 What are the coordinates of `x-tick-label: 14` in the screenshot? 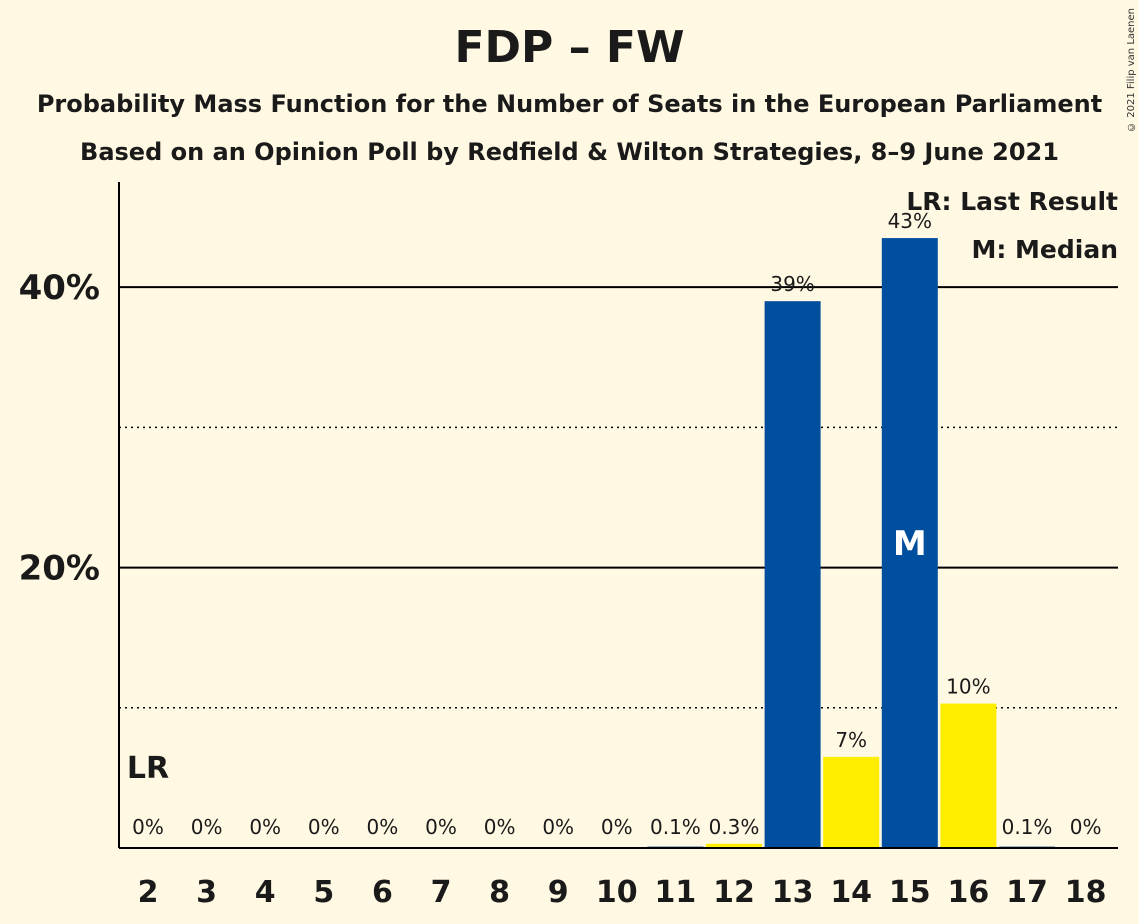 It's located at (851, 892).